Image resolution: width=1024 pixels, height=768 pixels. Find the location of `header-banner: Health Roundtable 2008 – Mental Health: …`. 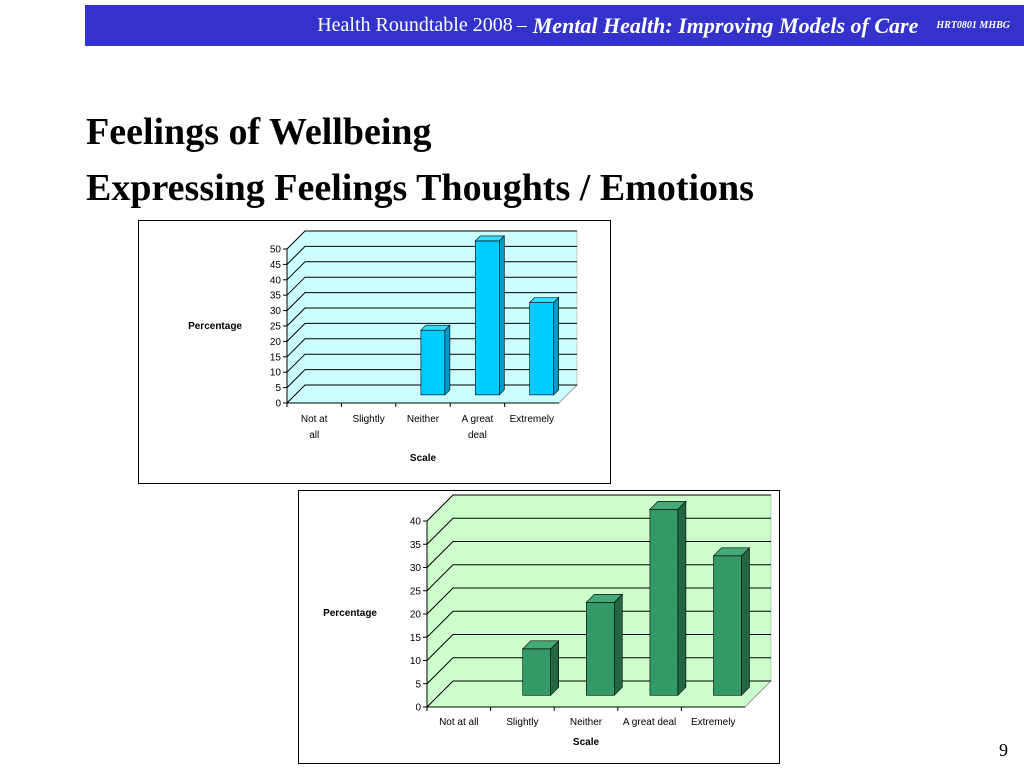

header-banner: Health Roundtable 2008 – Mental Health: … is located at coordinates (554, 25).